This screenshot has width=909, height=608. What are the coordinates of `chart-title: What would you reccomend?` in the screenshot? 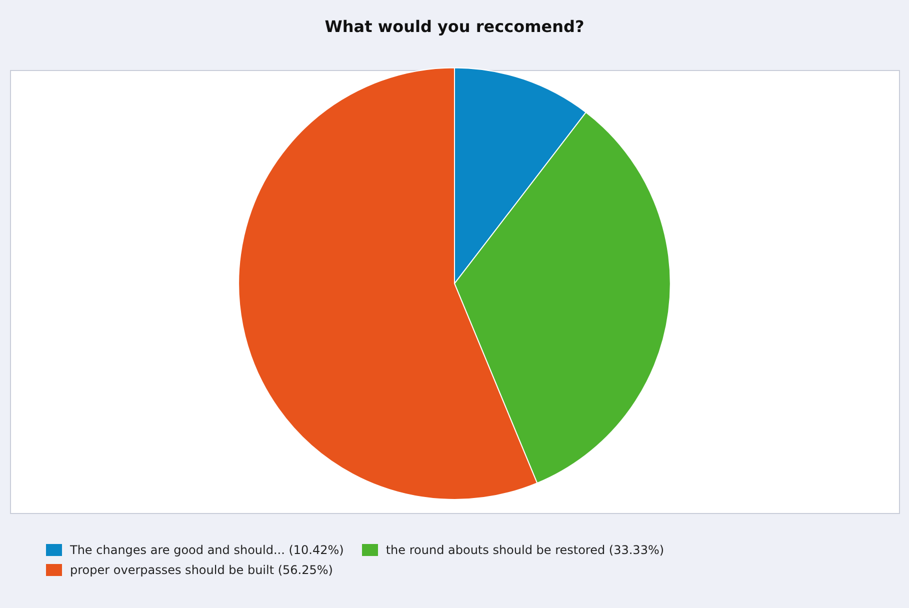 It's located at (454, 26).